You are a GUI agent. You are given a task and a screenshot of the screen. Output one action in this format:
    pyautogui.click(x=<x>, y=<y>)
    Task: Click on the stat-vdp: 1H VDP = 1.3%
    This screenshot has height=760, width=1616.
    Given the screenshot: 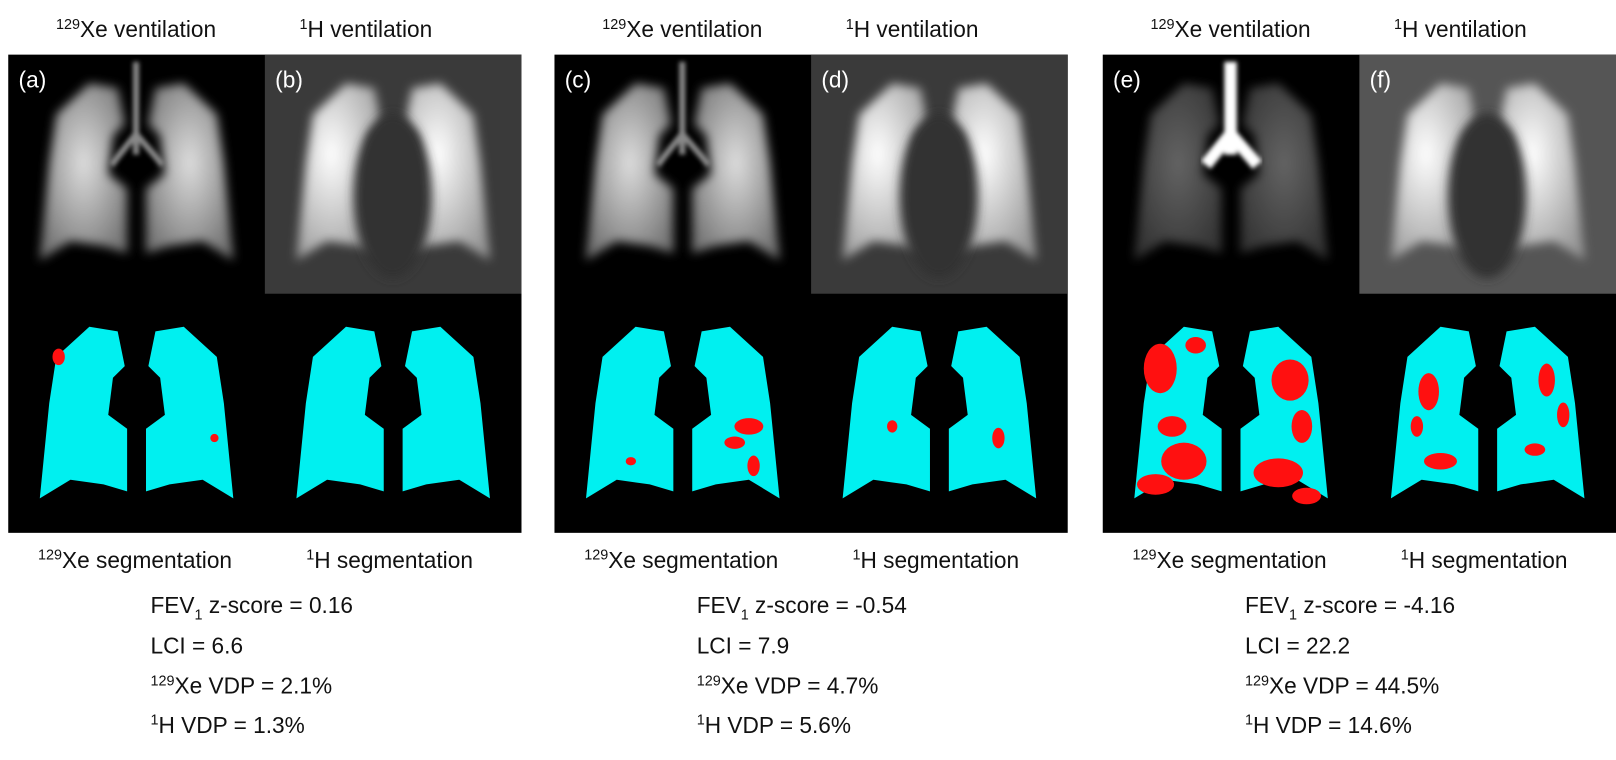 What is the action you would take?
    pyautogui.click(x=227, y=725)
    